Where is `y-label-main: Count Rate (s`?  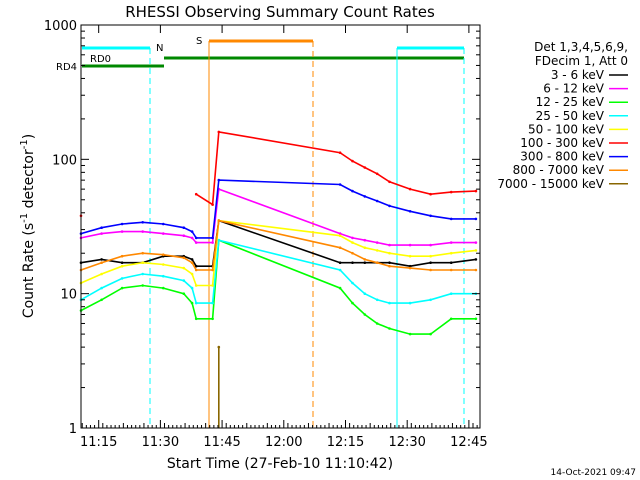 y-label-main: Count Rate (s is located at coordinates (29, 270).